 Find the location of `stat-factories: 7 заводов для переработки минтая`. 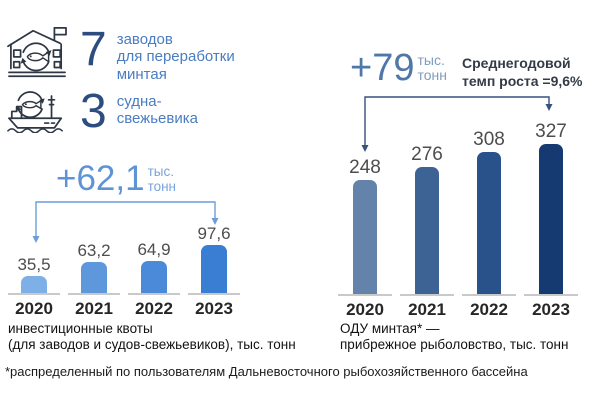

stat-factories: 7 заводов для переработки минтая is located at coordinates (120, 53).